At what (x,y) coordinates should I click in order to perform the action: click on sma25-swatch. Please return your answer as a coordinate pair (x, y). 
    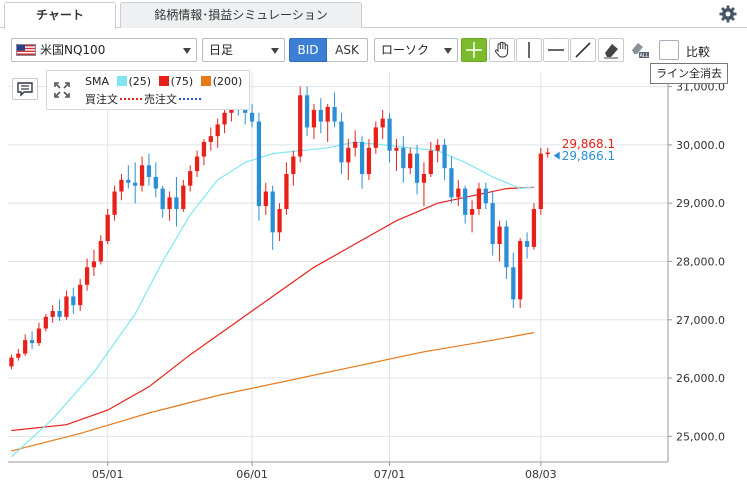
    Looking at the image, I should click on (121, 81).